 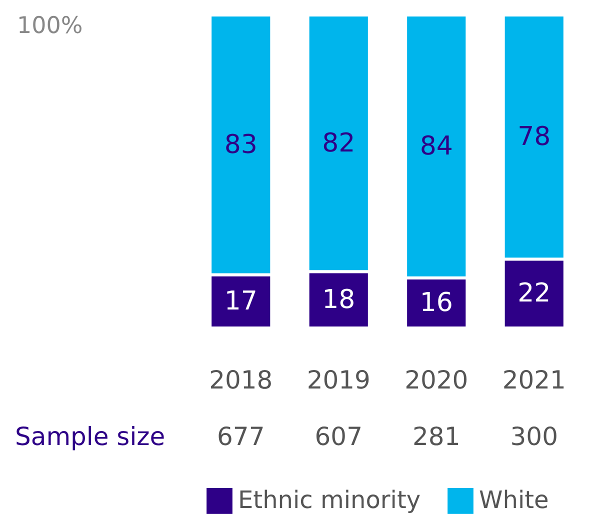 I want to click on text: Sample size, so click(x=90, y=436).